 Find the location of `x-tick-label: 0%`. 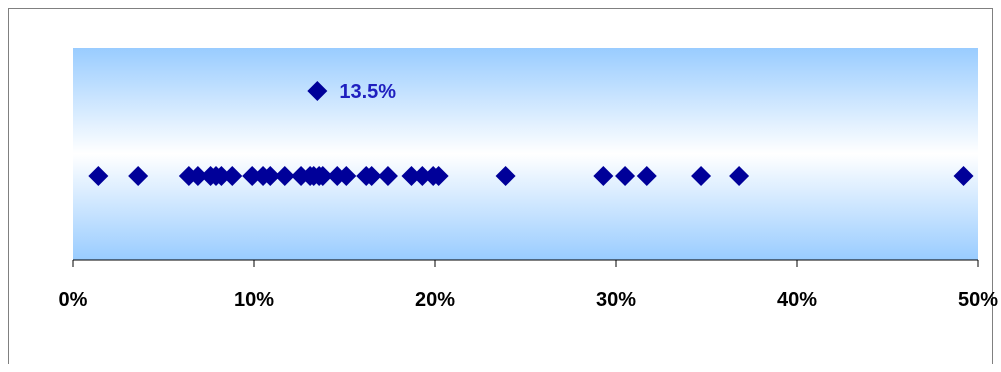

x-tick-label: 0% is located at coordinates (73, 300).